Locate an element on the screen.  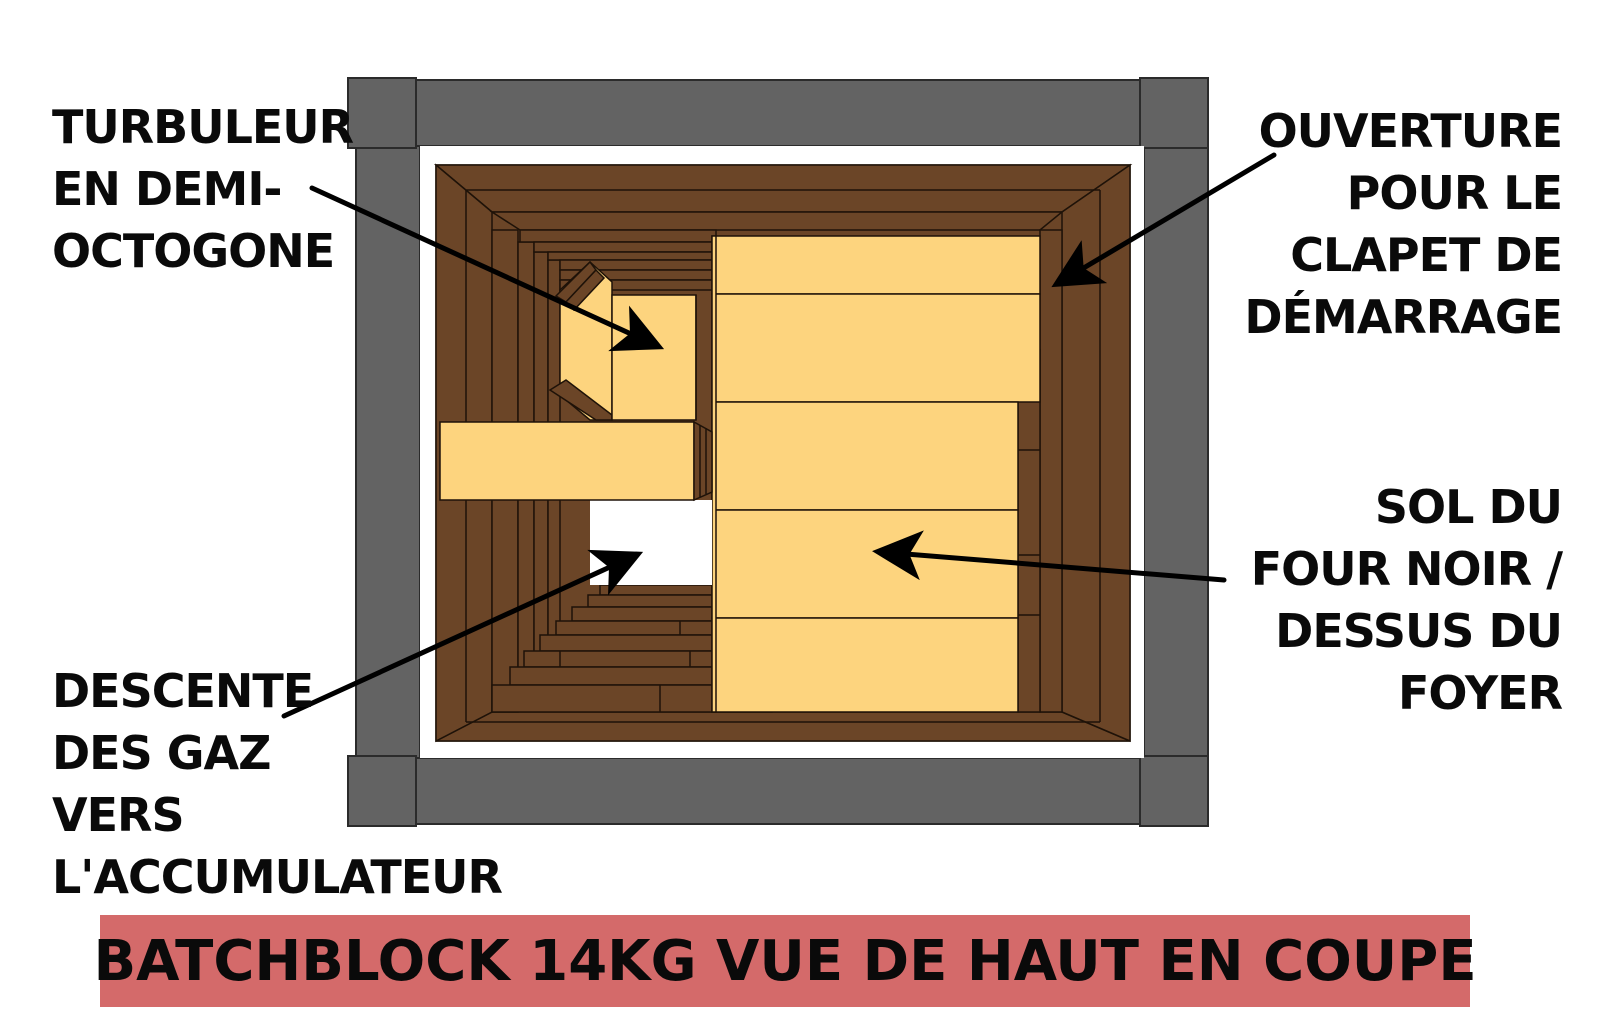
frame-corner-br is located at coordinates (1174, 791).